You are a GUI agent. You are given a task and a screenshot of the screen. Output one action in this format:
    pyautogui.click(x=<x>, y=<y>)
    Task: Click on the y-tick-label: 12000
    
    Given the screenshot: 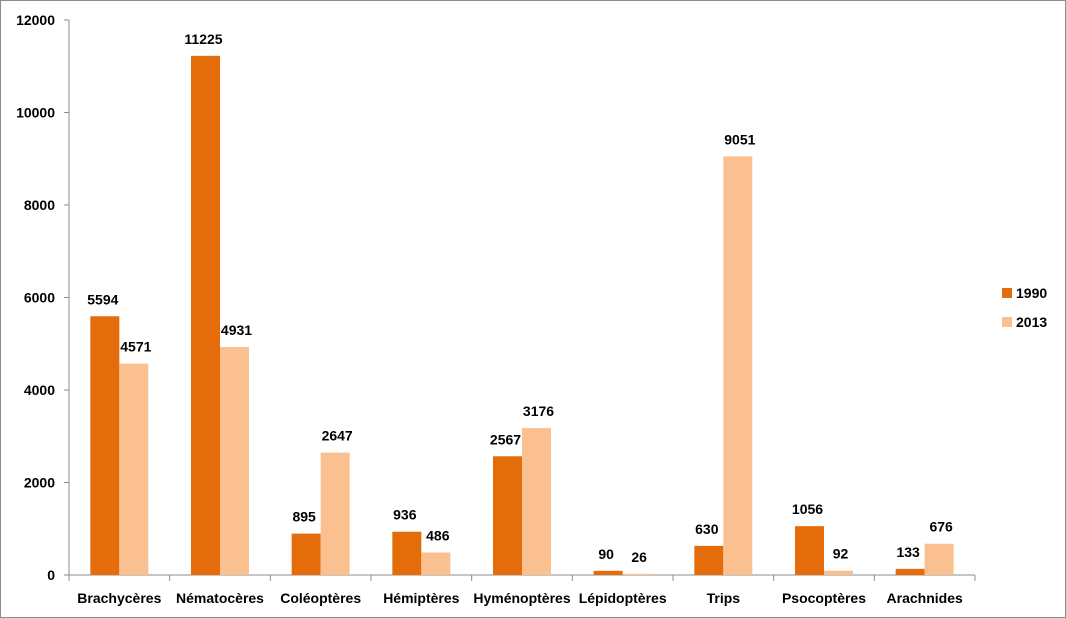 What is the action you would take?
    pyautogui.click(x=35, y=20)
    